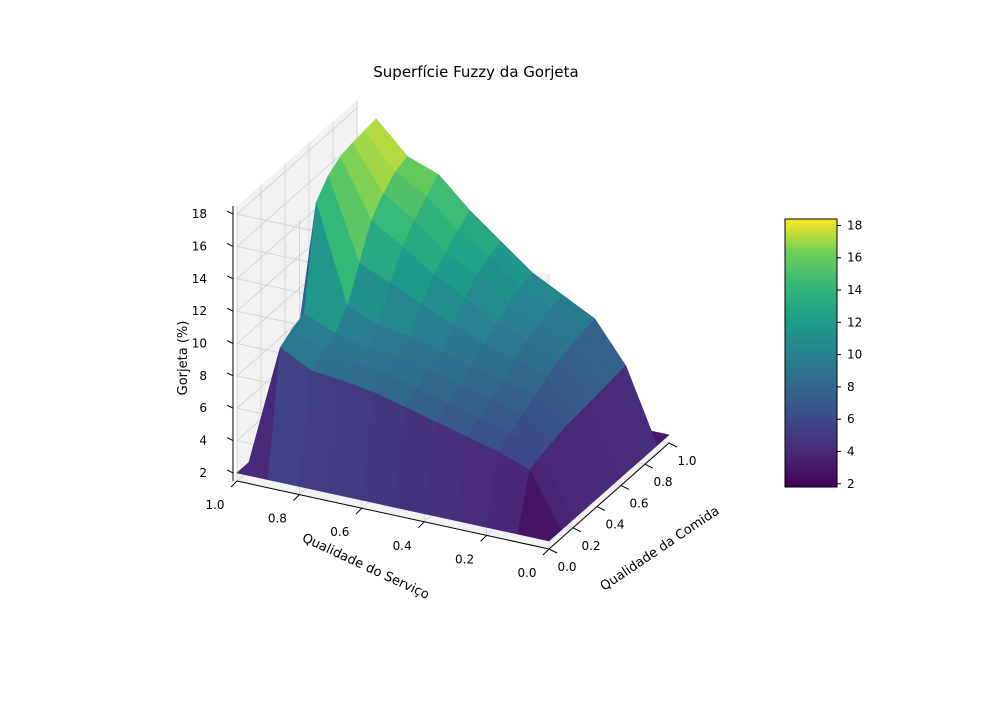 The image size is (1000, 704). What do you see at coordinates (854, 290) in the screenshot?
I see `colorbar-tick-label: 14` at bounding box center [854, 290].